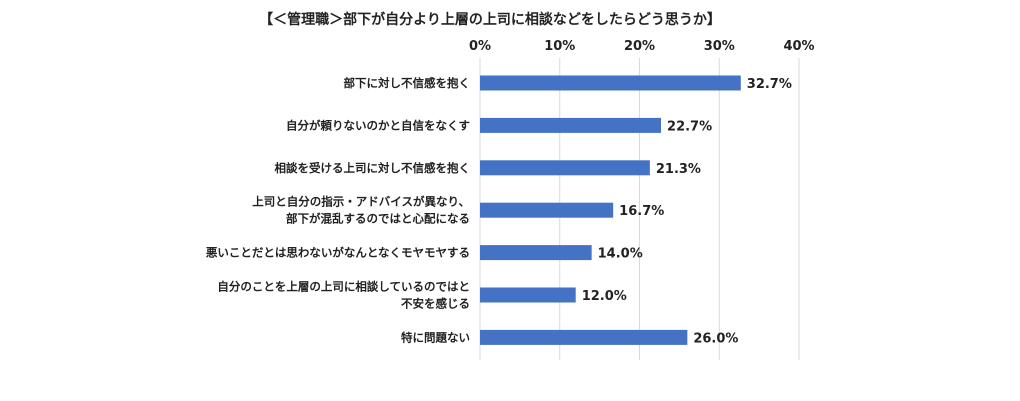 Image resolution: width=1020 pixels, height=401 pixels. Describe the element at coordinates (604, 296) in the screenshot. I see `value-label: 12.0%` at that location.